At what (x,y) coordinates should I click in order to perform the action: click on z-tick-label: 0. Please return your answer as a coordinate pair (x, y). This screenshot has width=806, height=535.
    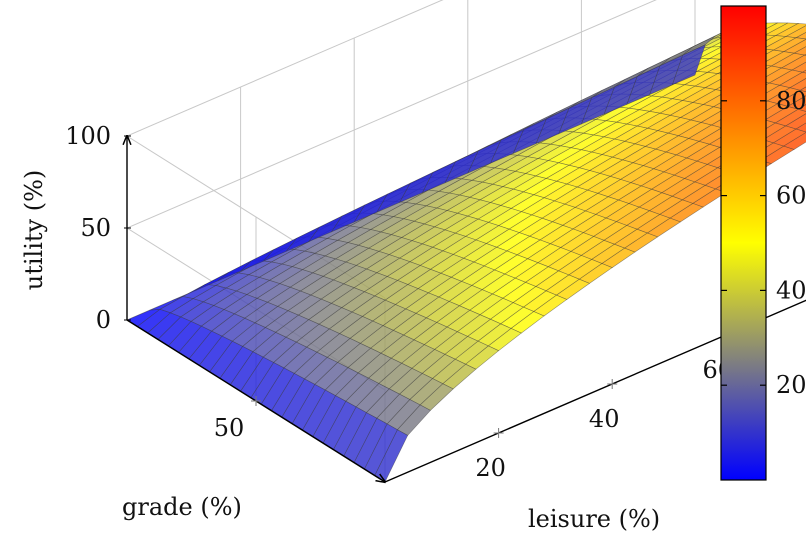
    Looking at the image, I should click on (103, 320).